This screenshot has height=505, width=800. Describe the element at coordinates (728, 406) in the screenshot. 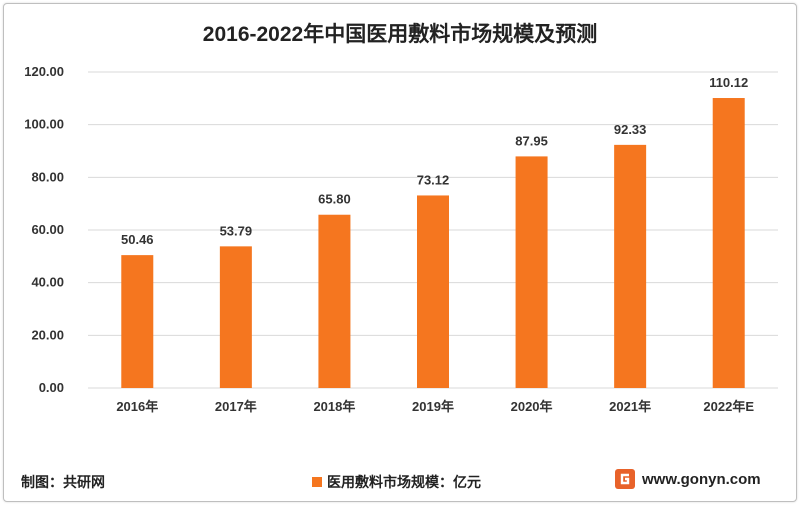

I see `x-tick-label: 2022年E` at that location.